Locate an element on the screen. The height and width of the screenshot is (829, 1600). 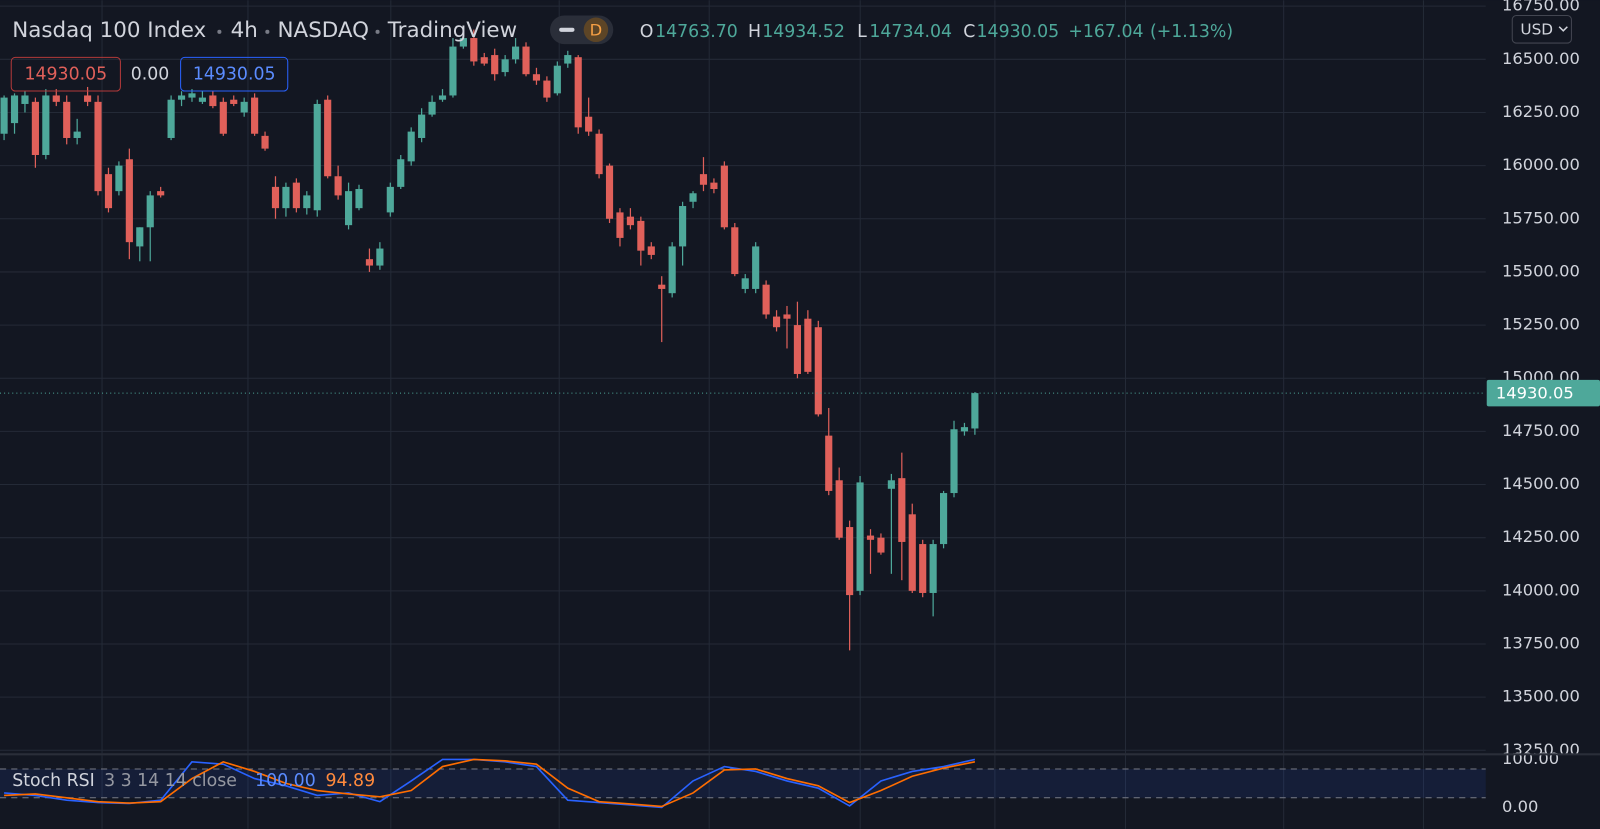
stoch-line is located at coordinates (490, 783).